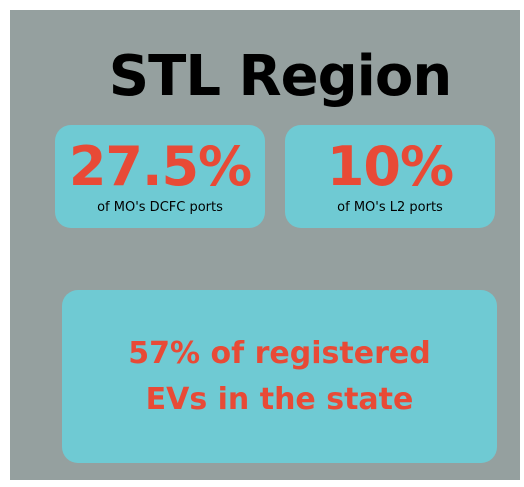 The height and width of the screenshot is (487, 524). What do you see at coordinates (279, 399) in the screenshot?
I see `highlight-line: EVs in the state` at bounding box center [279, 399].